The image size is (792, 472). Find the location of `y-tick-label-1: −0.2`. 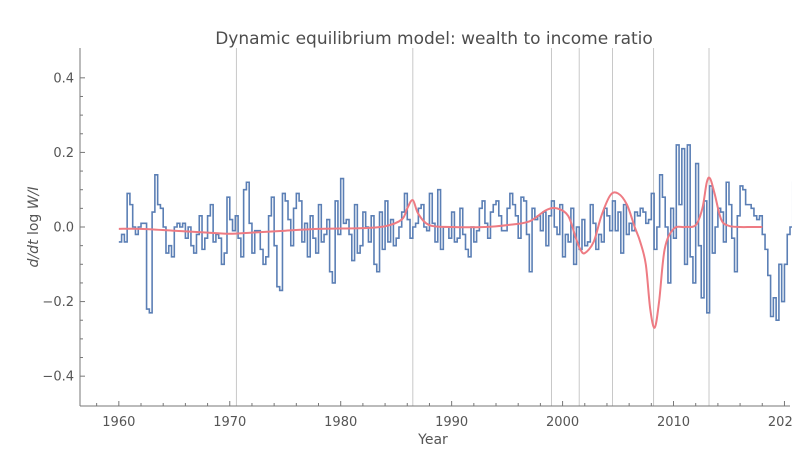

y-tick-label-1: −0.2 is located at coordinates (58, 302).